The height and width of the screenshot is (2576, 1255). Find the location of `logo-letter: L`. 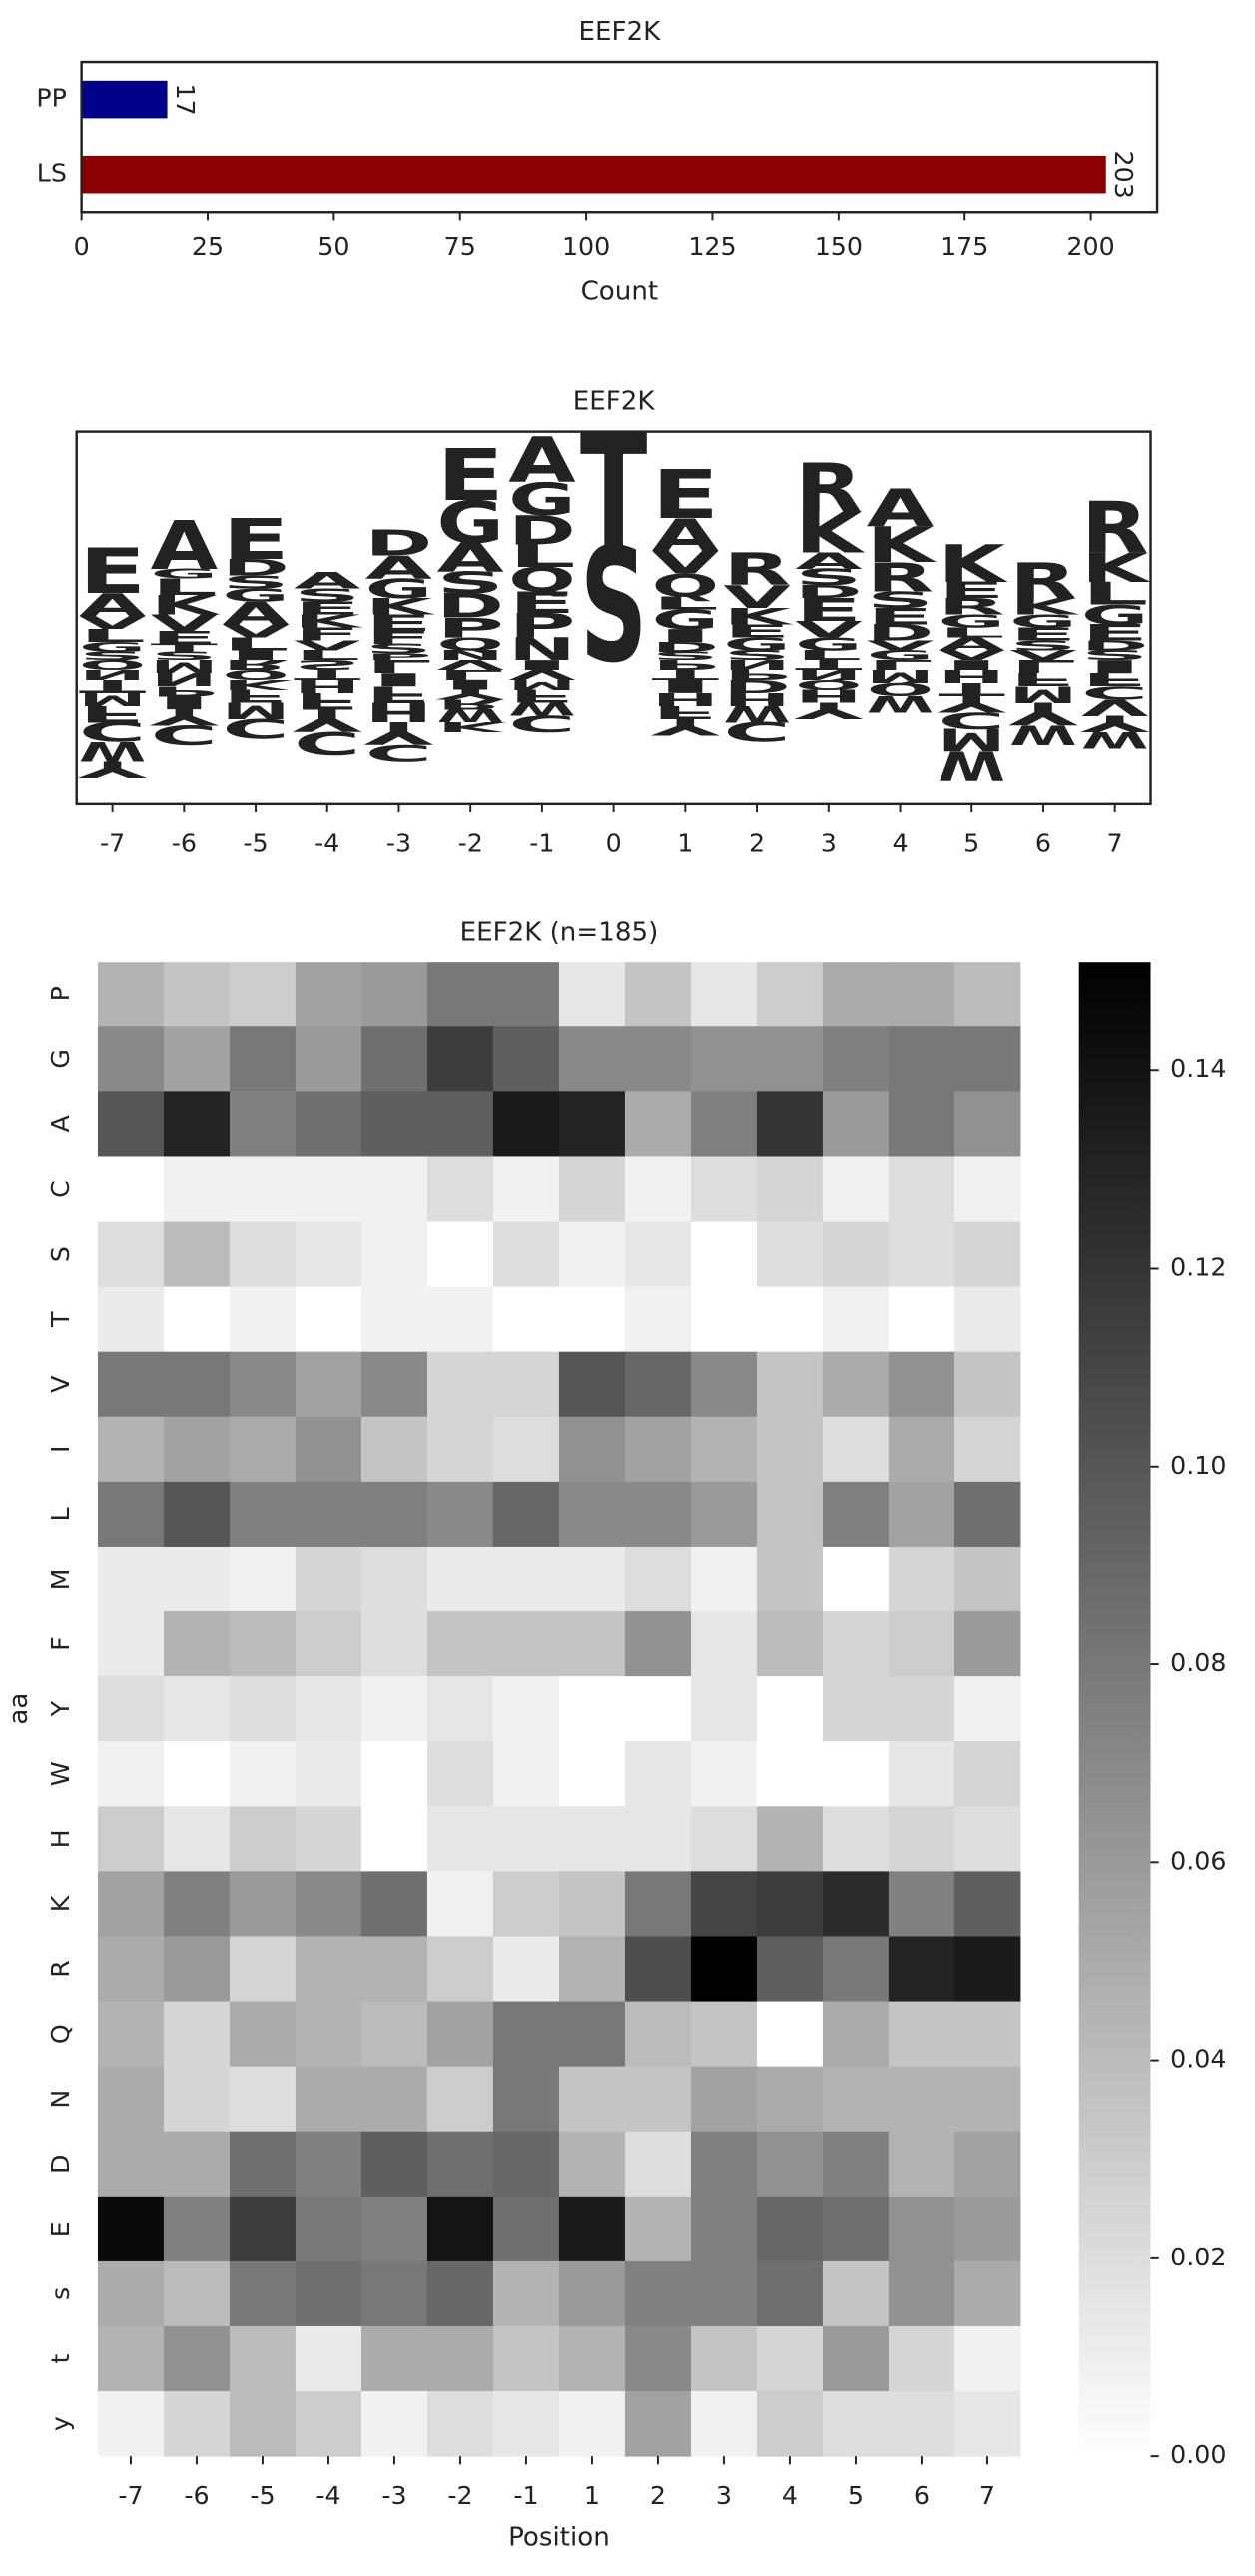

logo-letter: L is located at coordinates (831, 656).